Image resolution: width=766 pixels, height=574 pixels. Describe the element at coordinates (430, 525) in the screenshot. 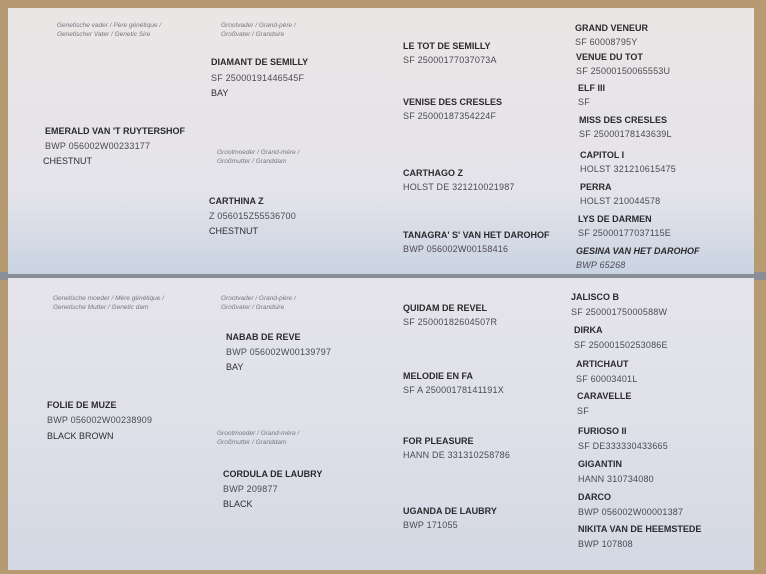

I see `ancestor-reg: BWP 171055` at that location.